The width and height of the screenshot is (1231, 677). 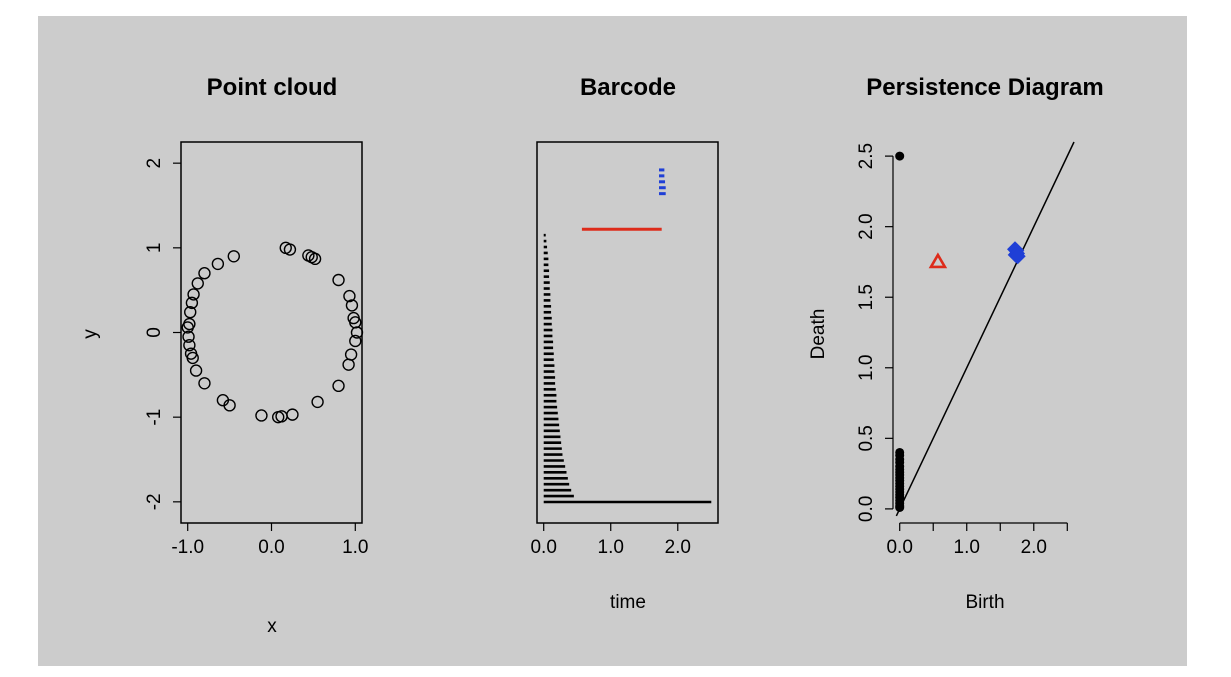 I want to click on persistence-diagram-xtick-label: 0.0, so click(x=899, y=547).